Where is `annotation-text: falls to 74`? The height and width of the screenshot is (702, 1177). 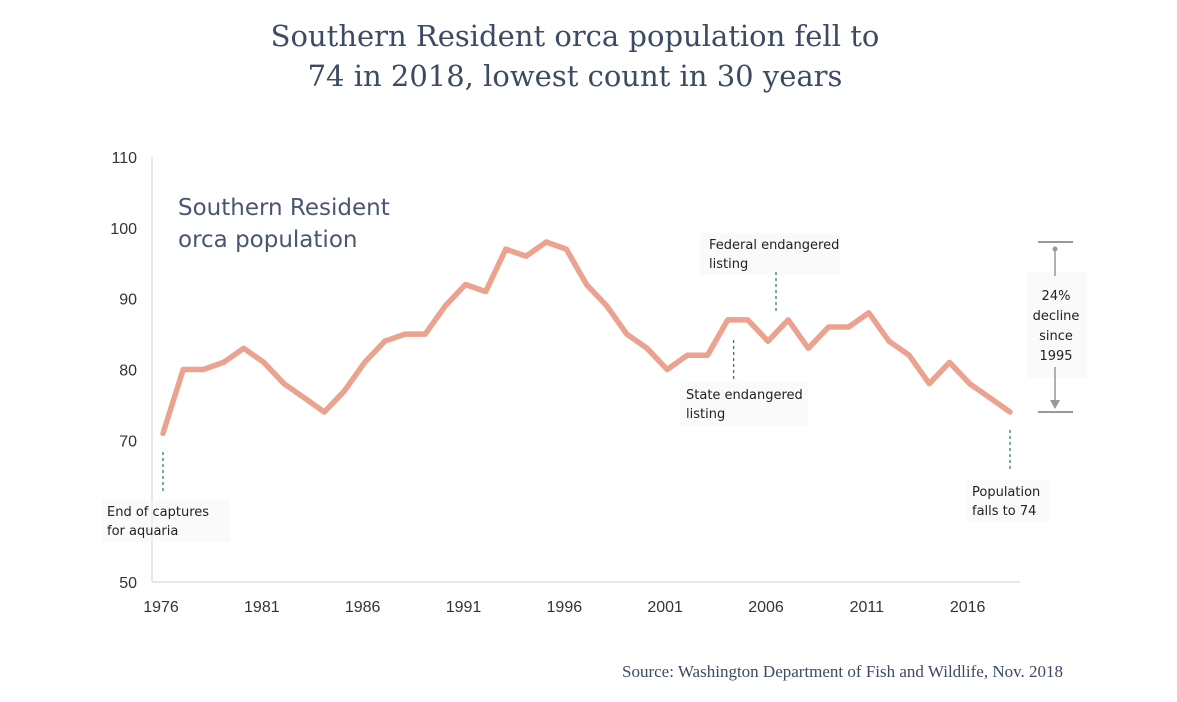 annotation-text: falls to 74 is located at coordinates (1004, 511).